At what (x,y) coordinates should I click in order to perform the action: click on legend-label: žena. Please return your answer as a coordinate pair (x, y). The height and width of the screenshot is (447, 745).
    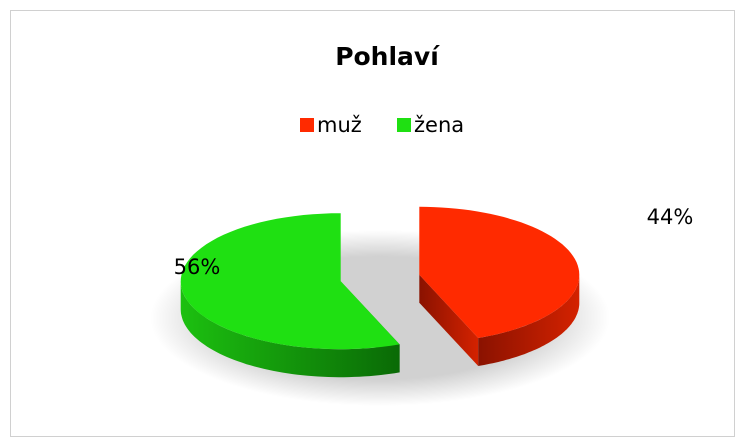
    Looking at the image, I should click on (439, 125).